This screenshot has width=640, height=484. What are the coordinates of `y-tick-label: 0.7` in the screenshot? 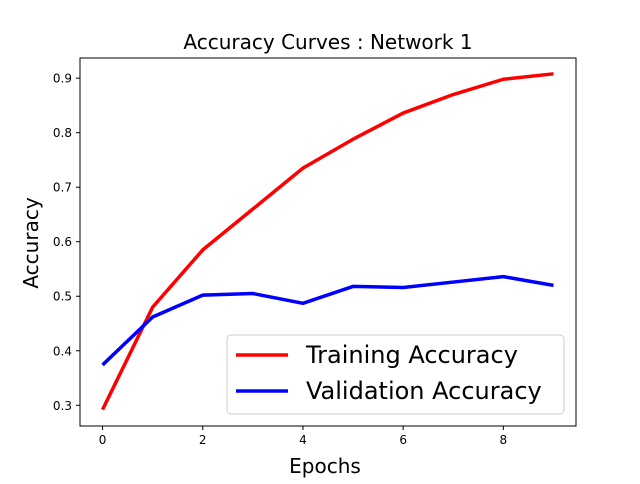 It's located at (62, 188).